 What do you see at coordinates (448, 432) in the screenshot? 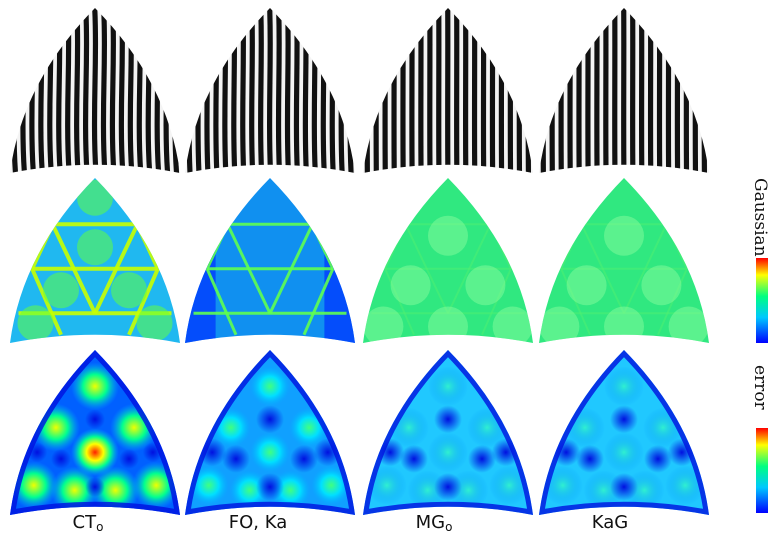
I see `panel-error-mg` at bounding box center [448, 432].